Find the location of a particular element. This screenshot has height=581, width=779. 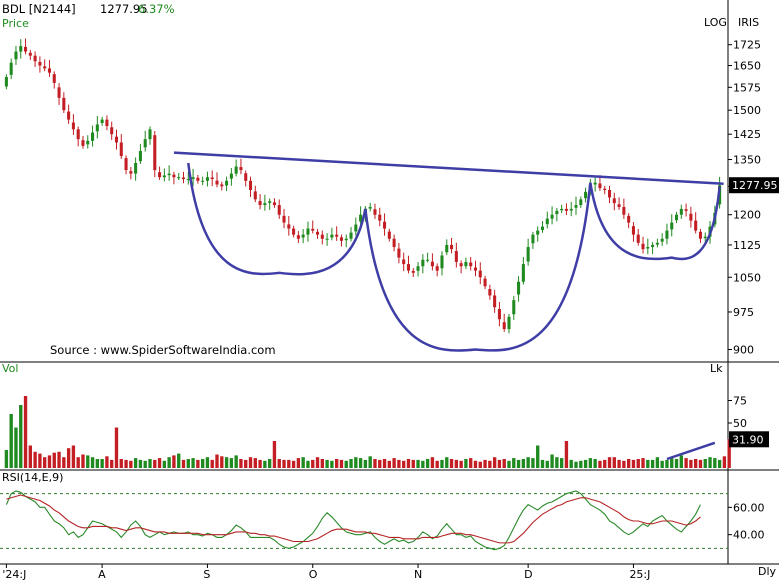

volume-pane-label: Vol is located at coordinates (10, 368).